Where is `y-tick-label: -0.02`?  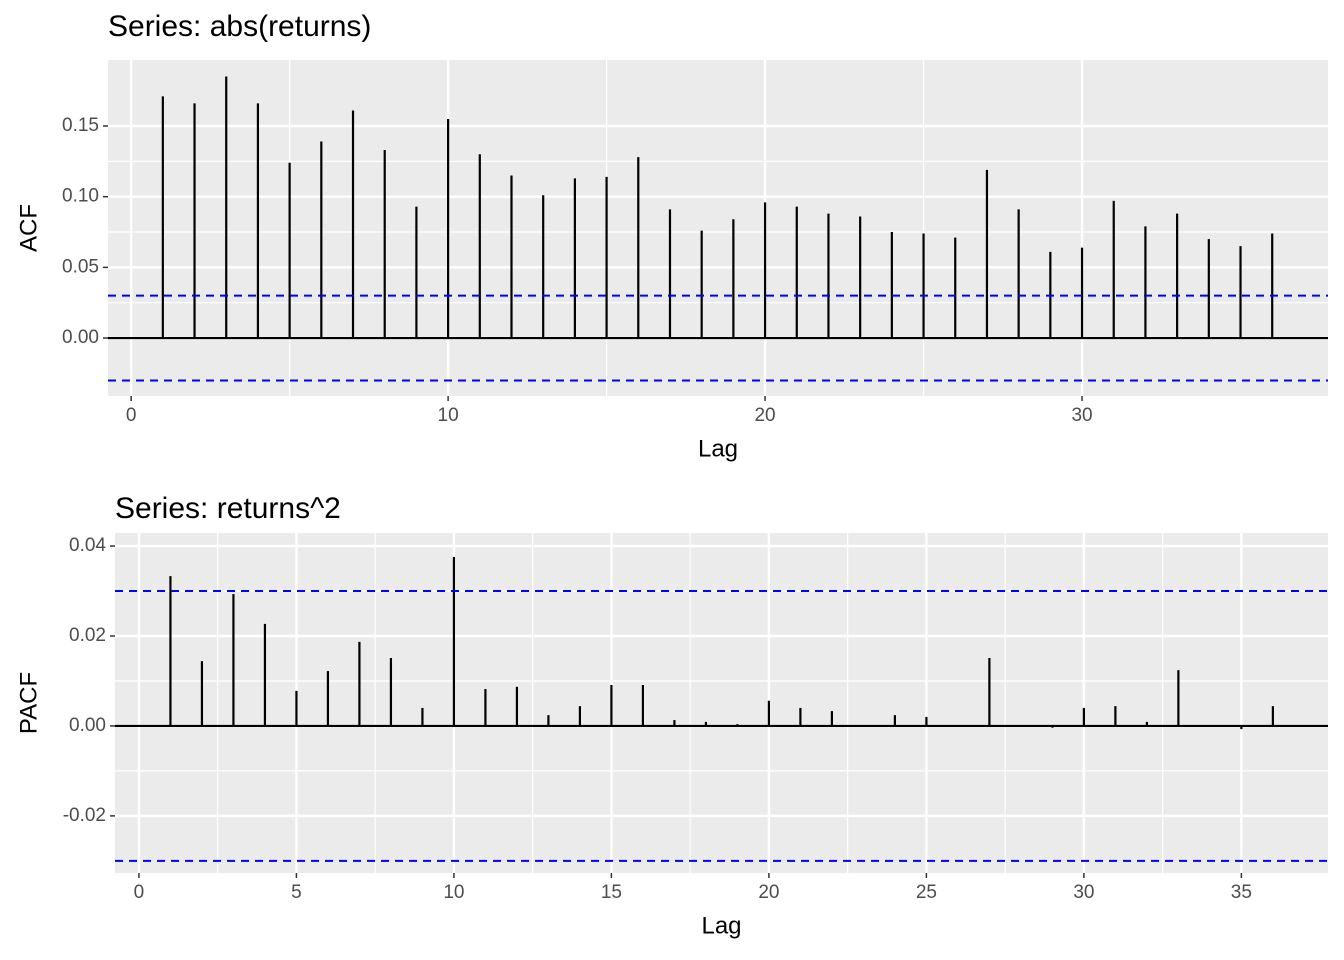 y-tick-label: -0.02 is located at coordinates (84, 815).